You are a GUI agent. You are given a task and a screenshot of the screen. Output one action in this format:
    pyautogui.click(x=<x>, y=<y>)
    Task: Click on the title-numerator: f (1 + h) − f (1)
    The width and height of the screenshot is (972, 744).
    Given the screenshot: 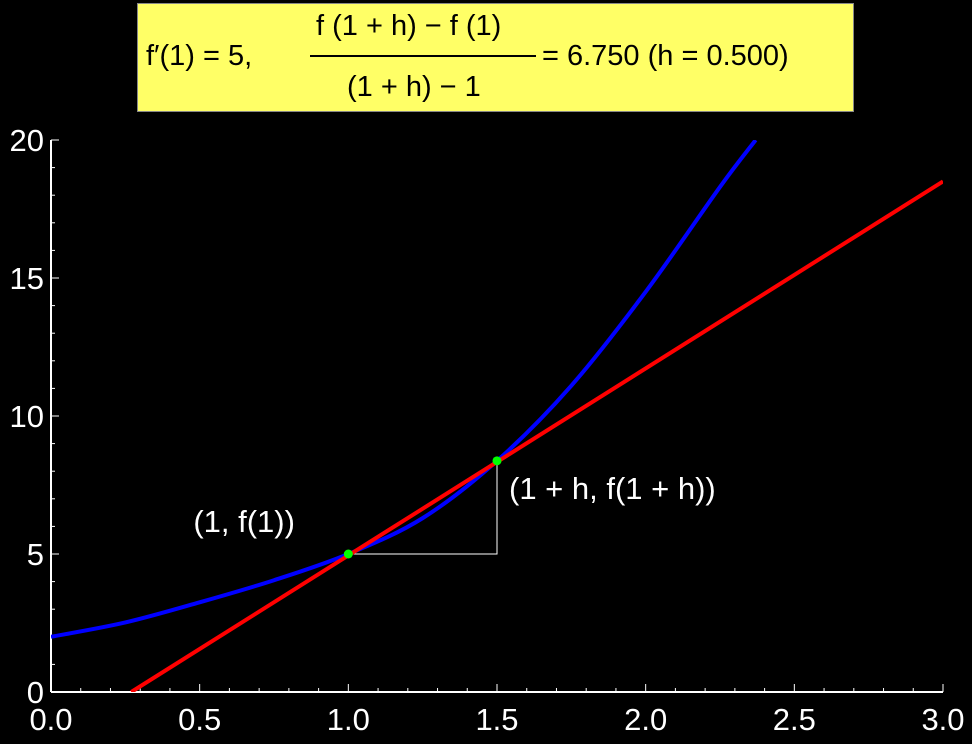 What is the action you would take?
    pyautogui.click(x=409, y=26)
    